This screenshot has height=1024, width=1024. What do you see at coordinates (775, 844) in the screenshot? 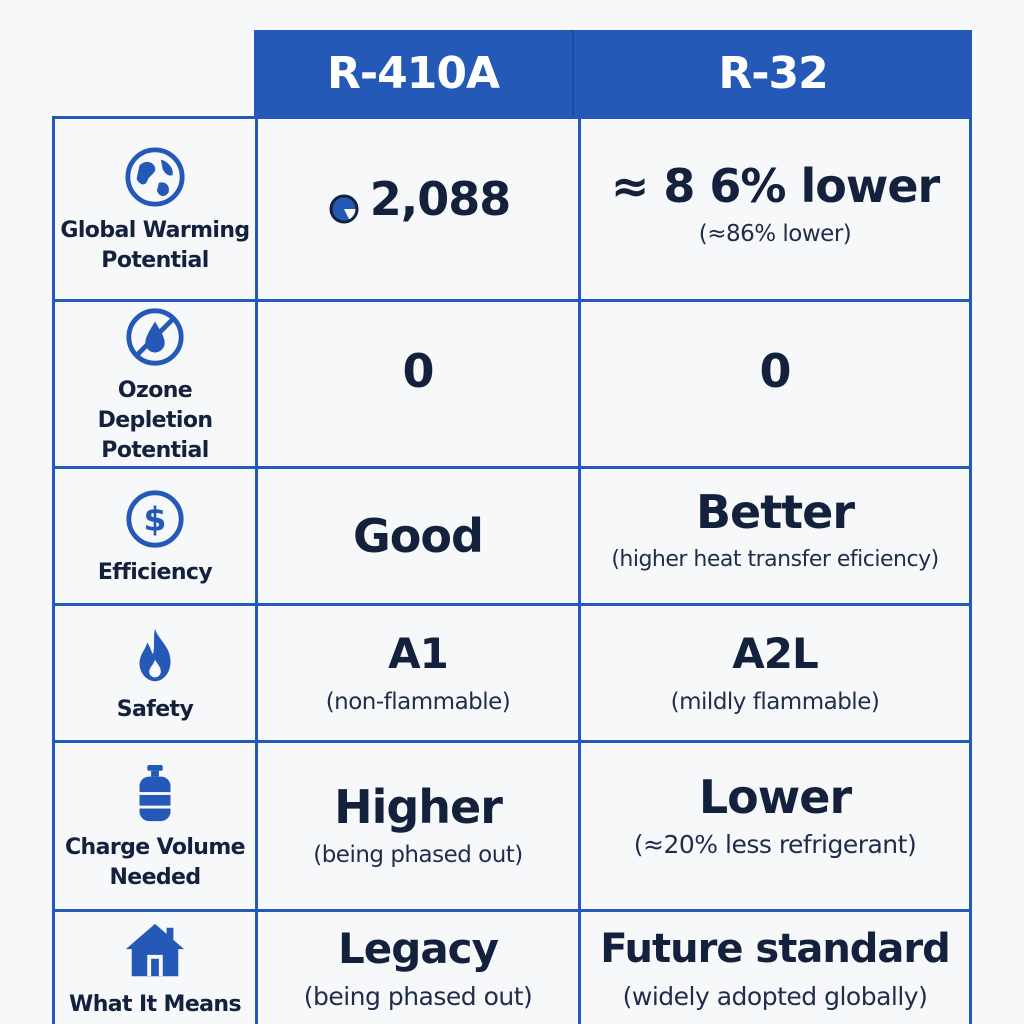
I see `value-sub: (≈20% less refrigerant)` at bounding box center [775, 844].